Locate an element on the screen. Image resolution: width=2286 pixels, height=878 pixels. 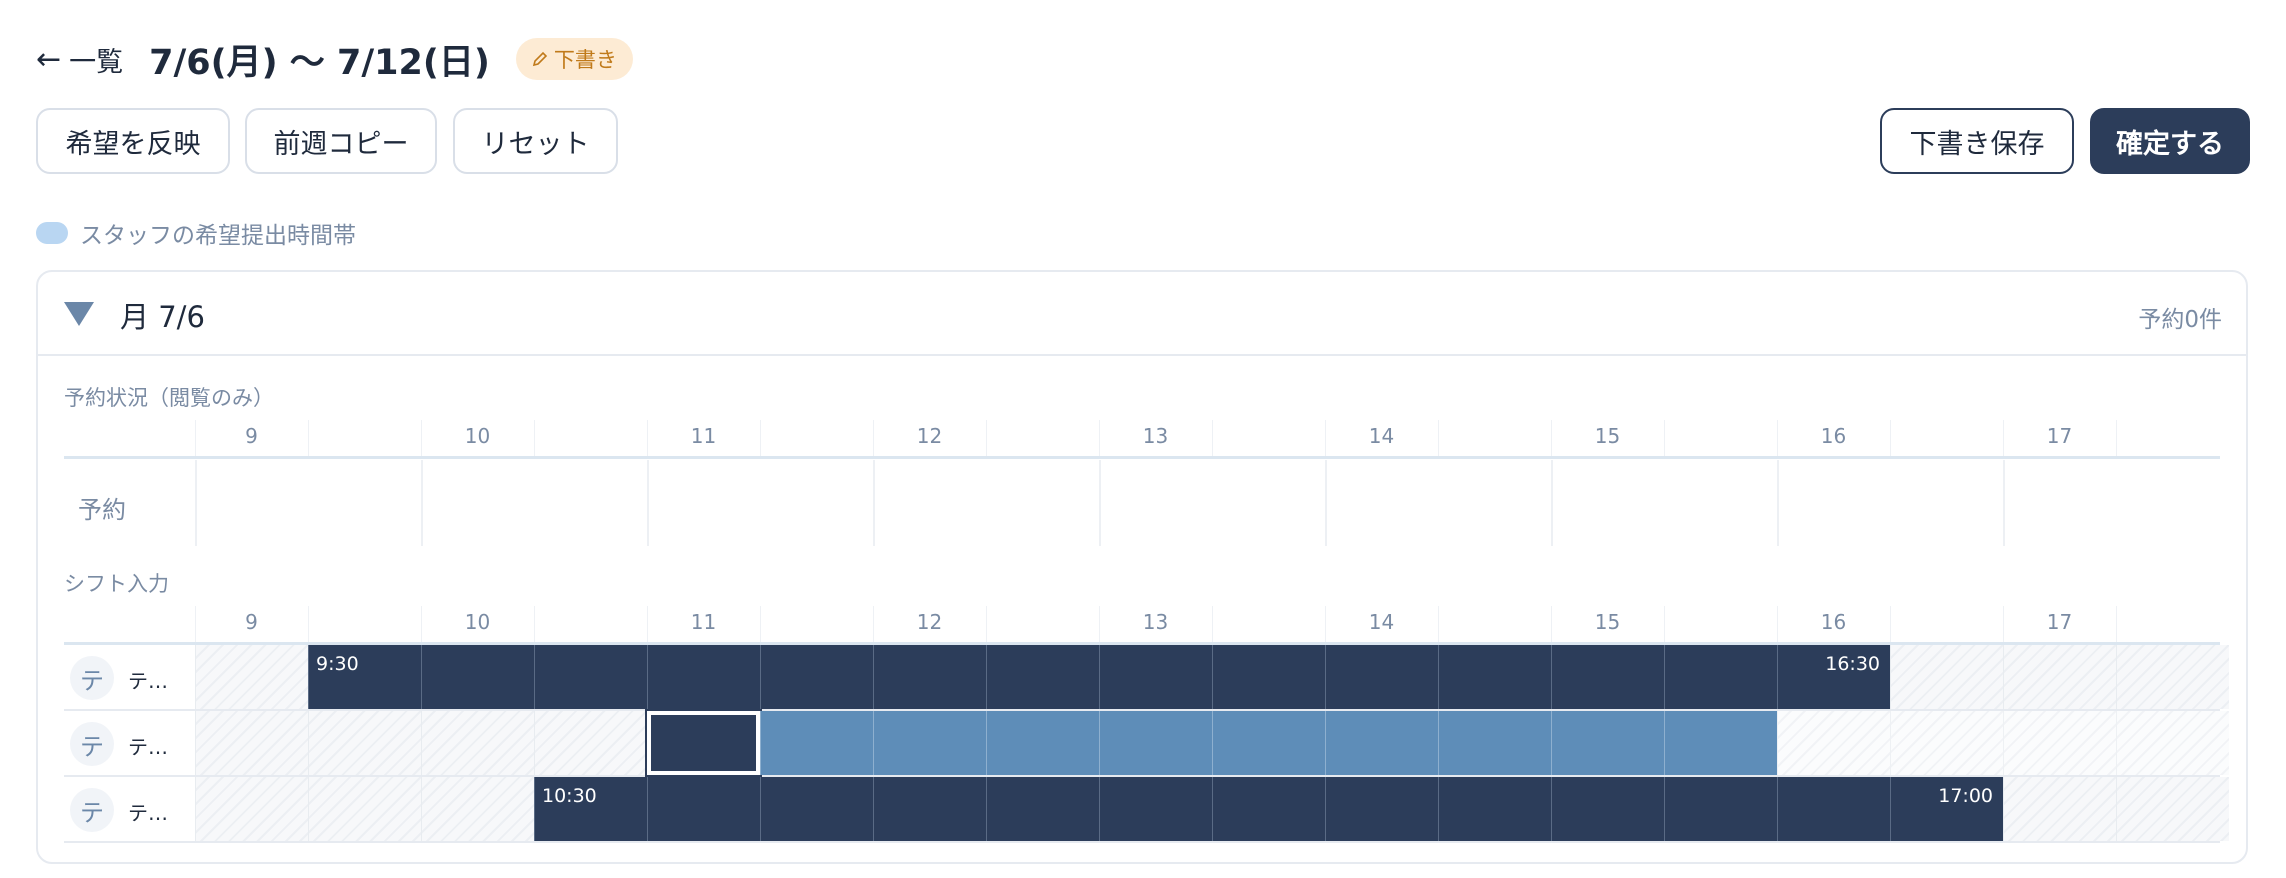
legend-label: スタッフの希望提出時間帯 is located at coordinates (218, 236).